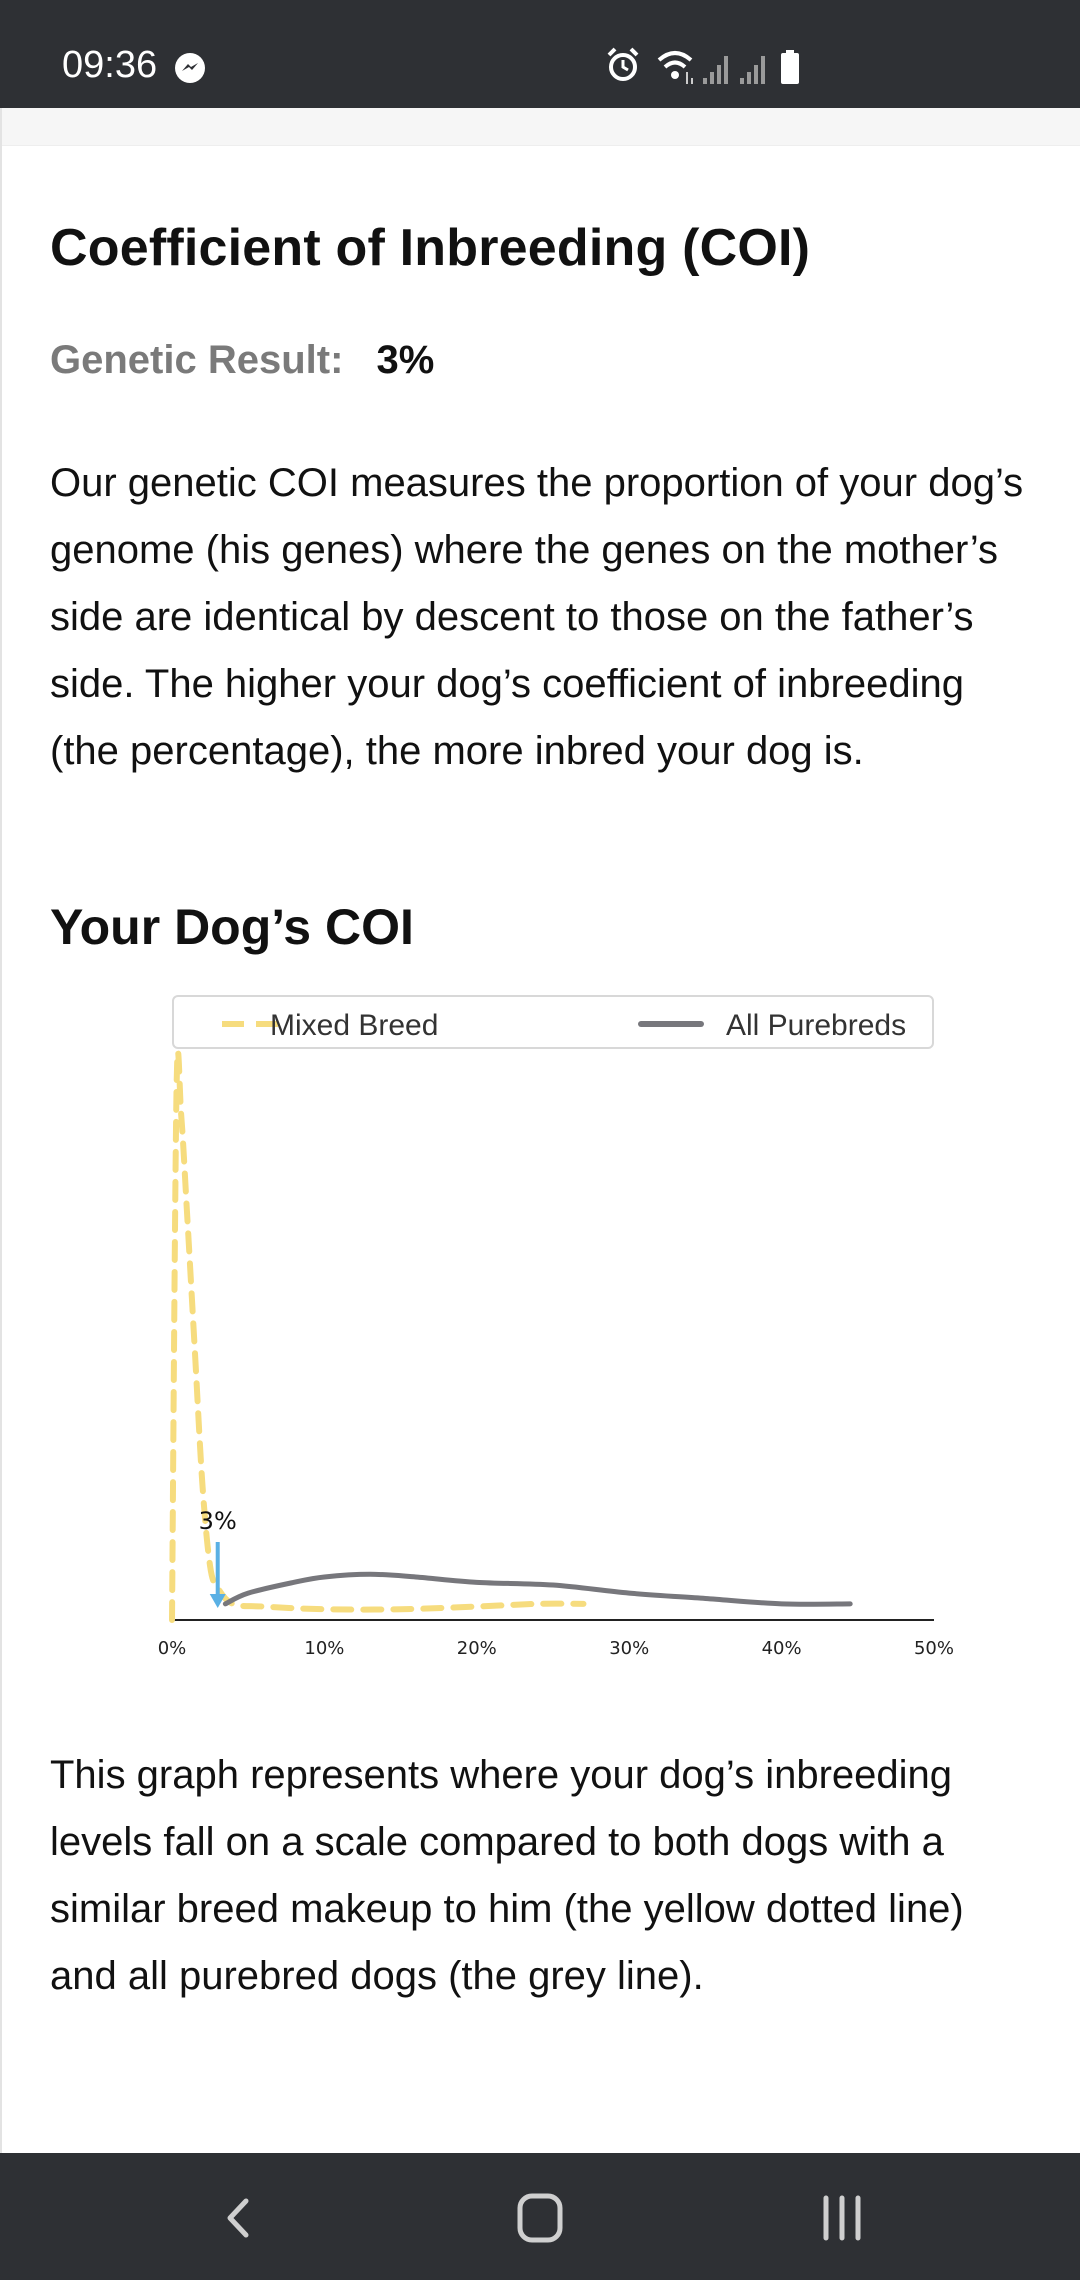  What do you see at coordinates (842, 2218) in the screenshot?
I see `recents-icon` at bounding box center [842, 2218].